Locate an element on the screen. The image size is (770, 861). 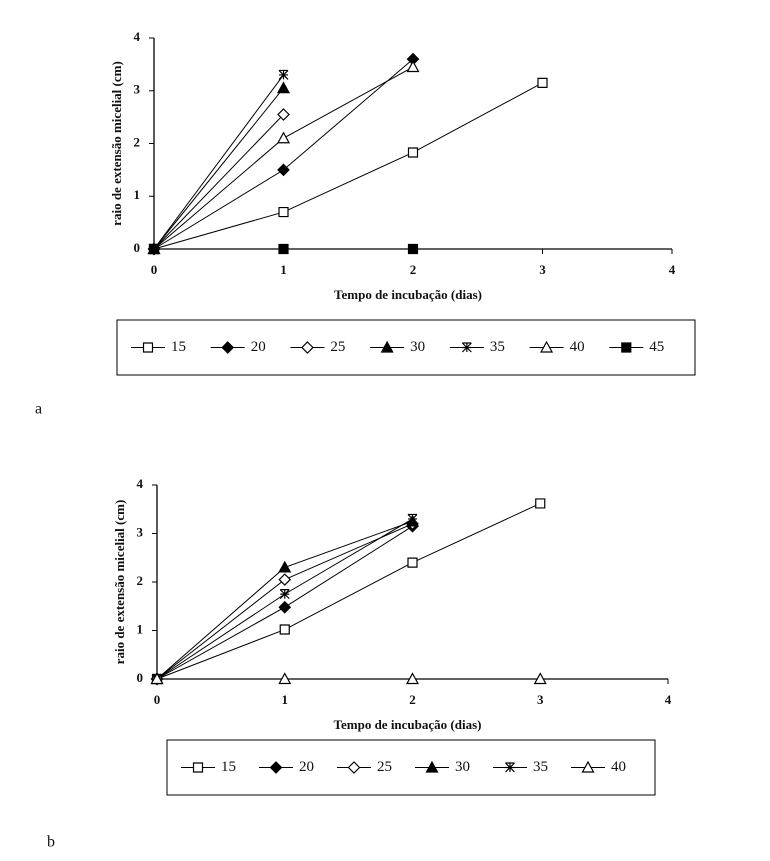
legend-box is located at coordinates (406, 347).